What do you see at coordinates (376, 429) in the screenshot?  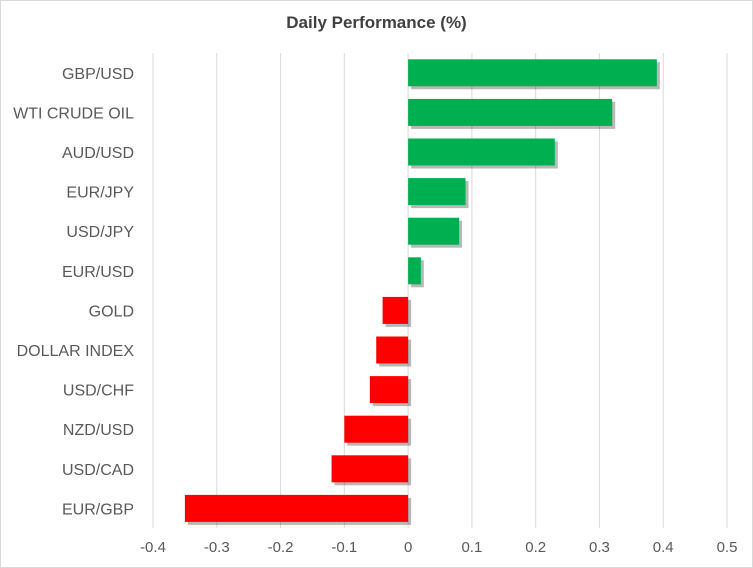 I see `bar-nzd-usd` at bounding box center [376, 429].